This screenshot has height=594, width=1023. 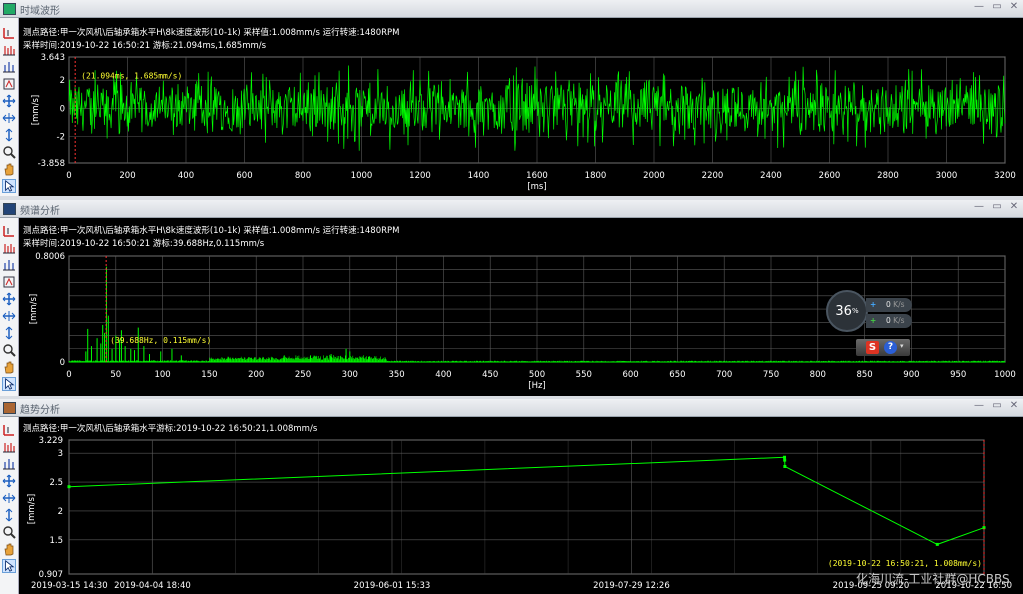 I want to click on tray-toolbar: S ? ▾, so click(x=883, y=347).